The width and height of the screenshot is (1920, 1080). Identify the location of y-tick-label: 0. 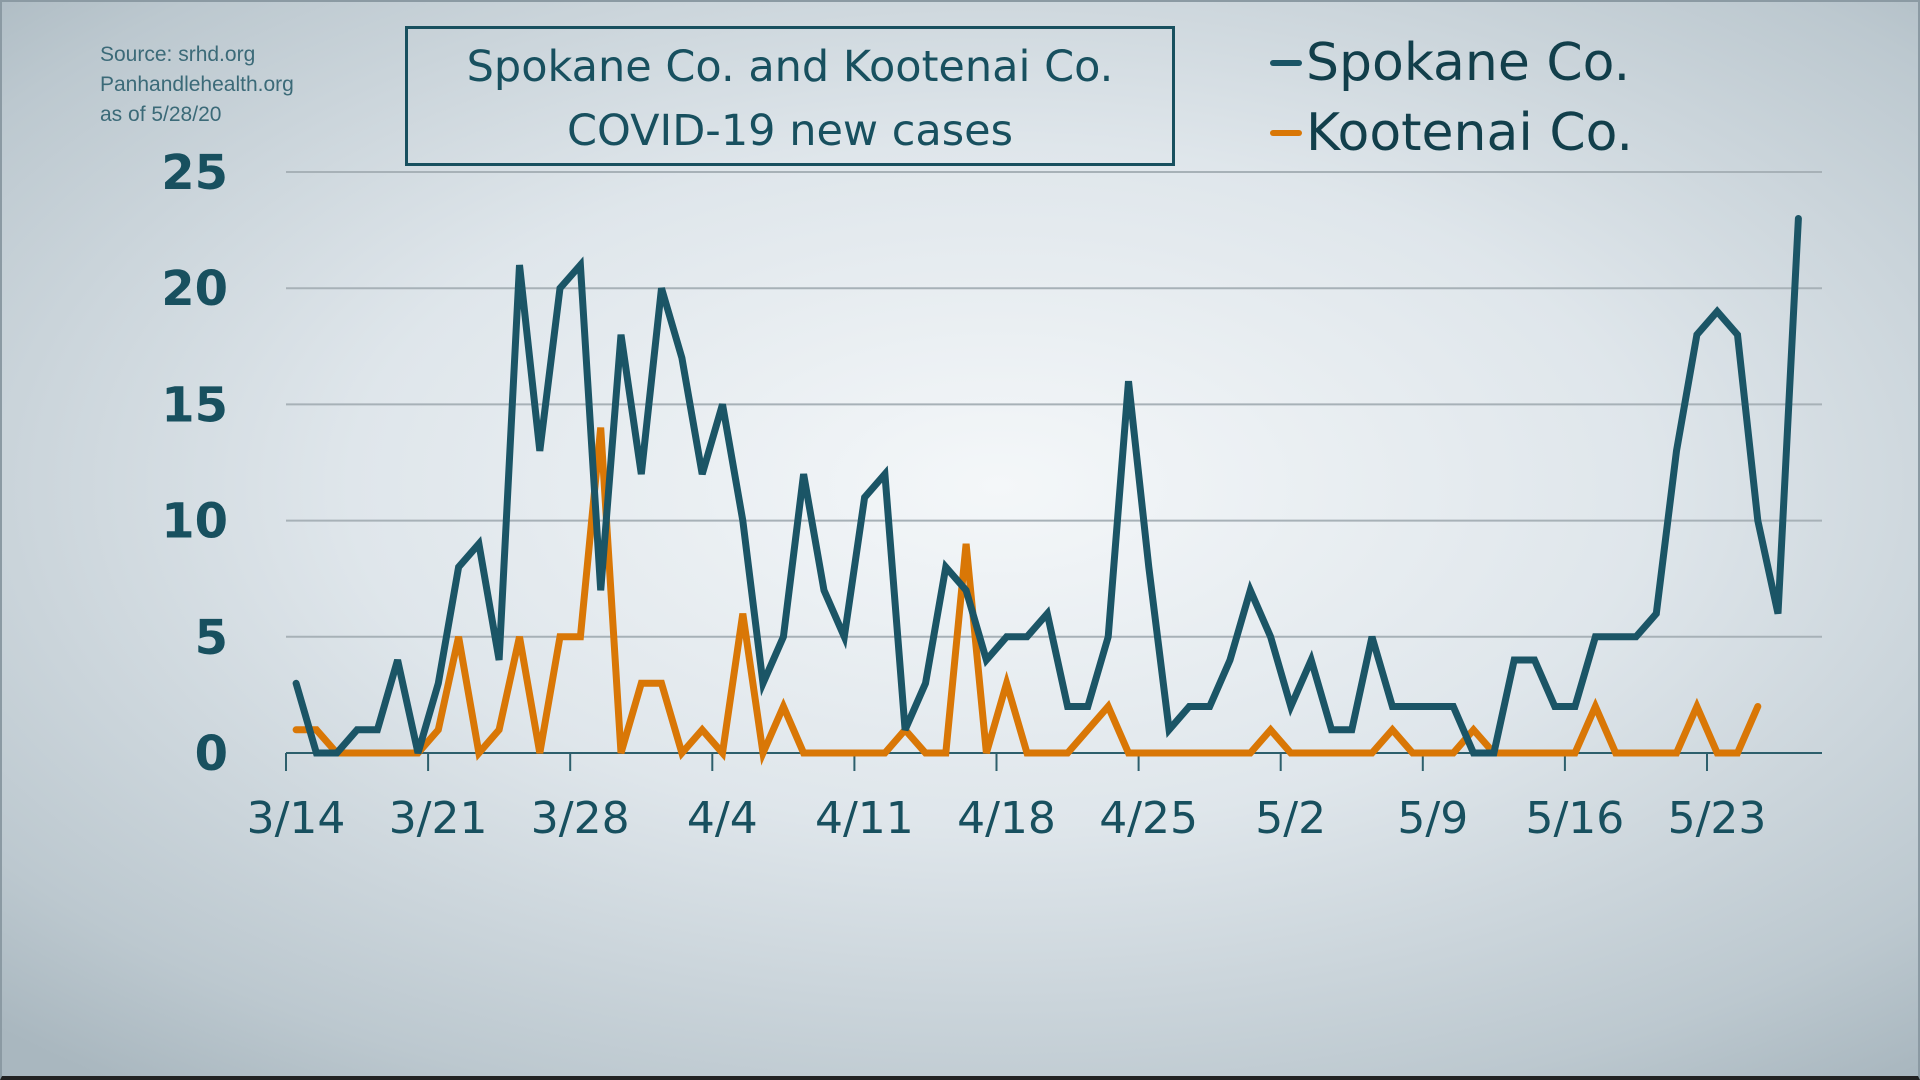
(211, 754).